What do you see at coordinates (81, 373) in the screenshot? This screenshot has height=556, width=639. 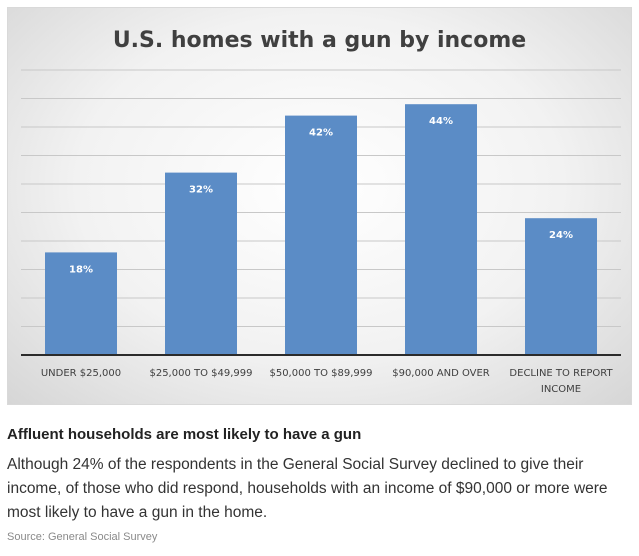 I see `x-tick-label: UNDER $25,000` at bounding box center [81, 373].